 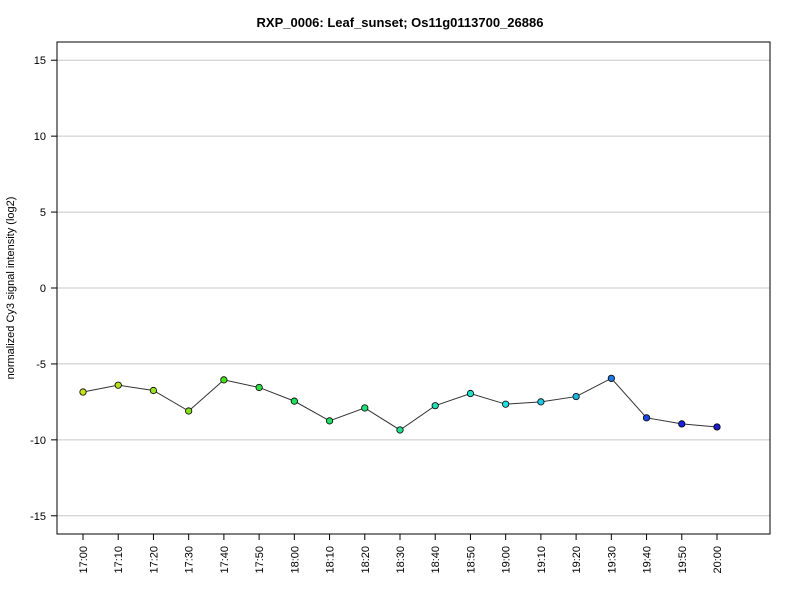 What do you see at coordinates (119, 560) in the screenshot?
I see `x-tick-label: 17:10` at bounding box center [119, 560].